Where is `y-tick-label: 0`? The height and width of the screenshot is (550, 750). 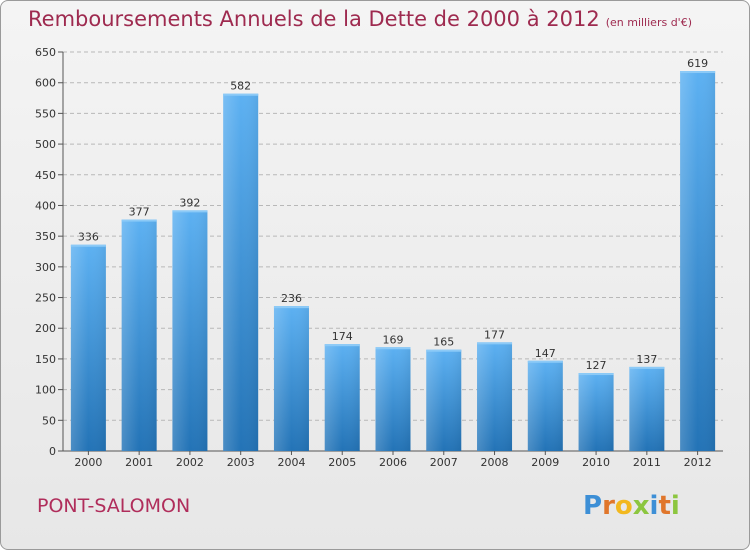 y-tick-label: 0 is located at coordinates (52, 451).